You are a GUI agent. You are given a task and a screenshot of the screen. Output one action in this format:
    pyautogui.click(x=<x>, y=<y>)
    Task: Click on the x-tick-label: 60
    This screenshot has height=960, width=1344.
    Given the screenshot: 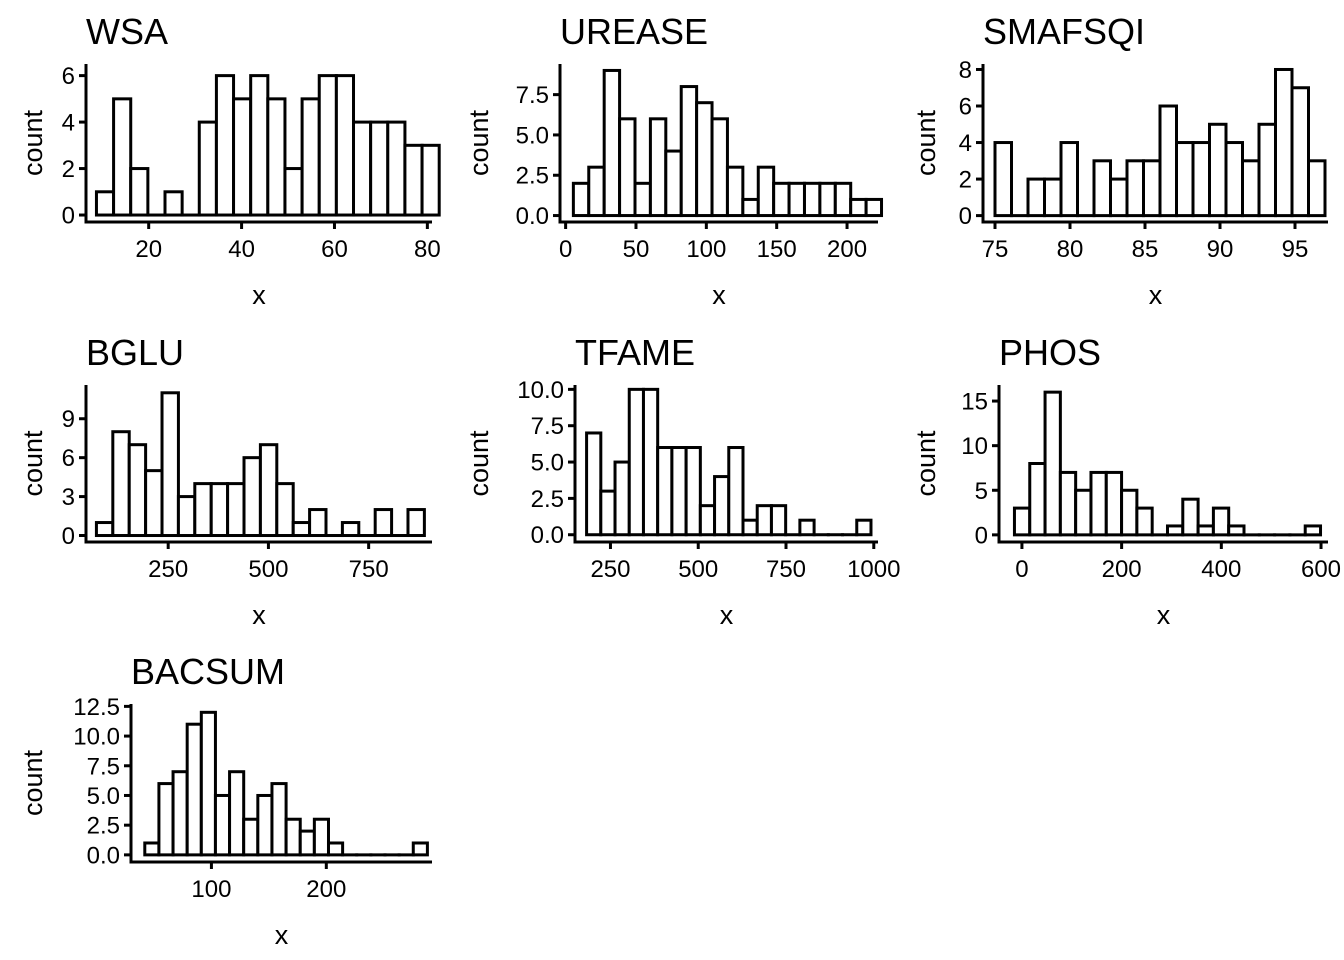 What is the action you would take?
    pyautogui.click(x=334, y=249)
    